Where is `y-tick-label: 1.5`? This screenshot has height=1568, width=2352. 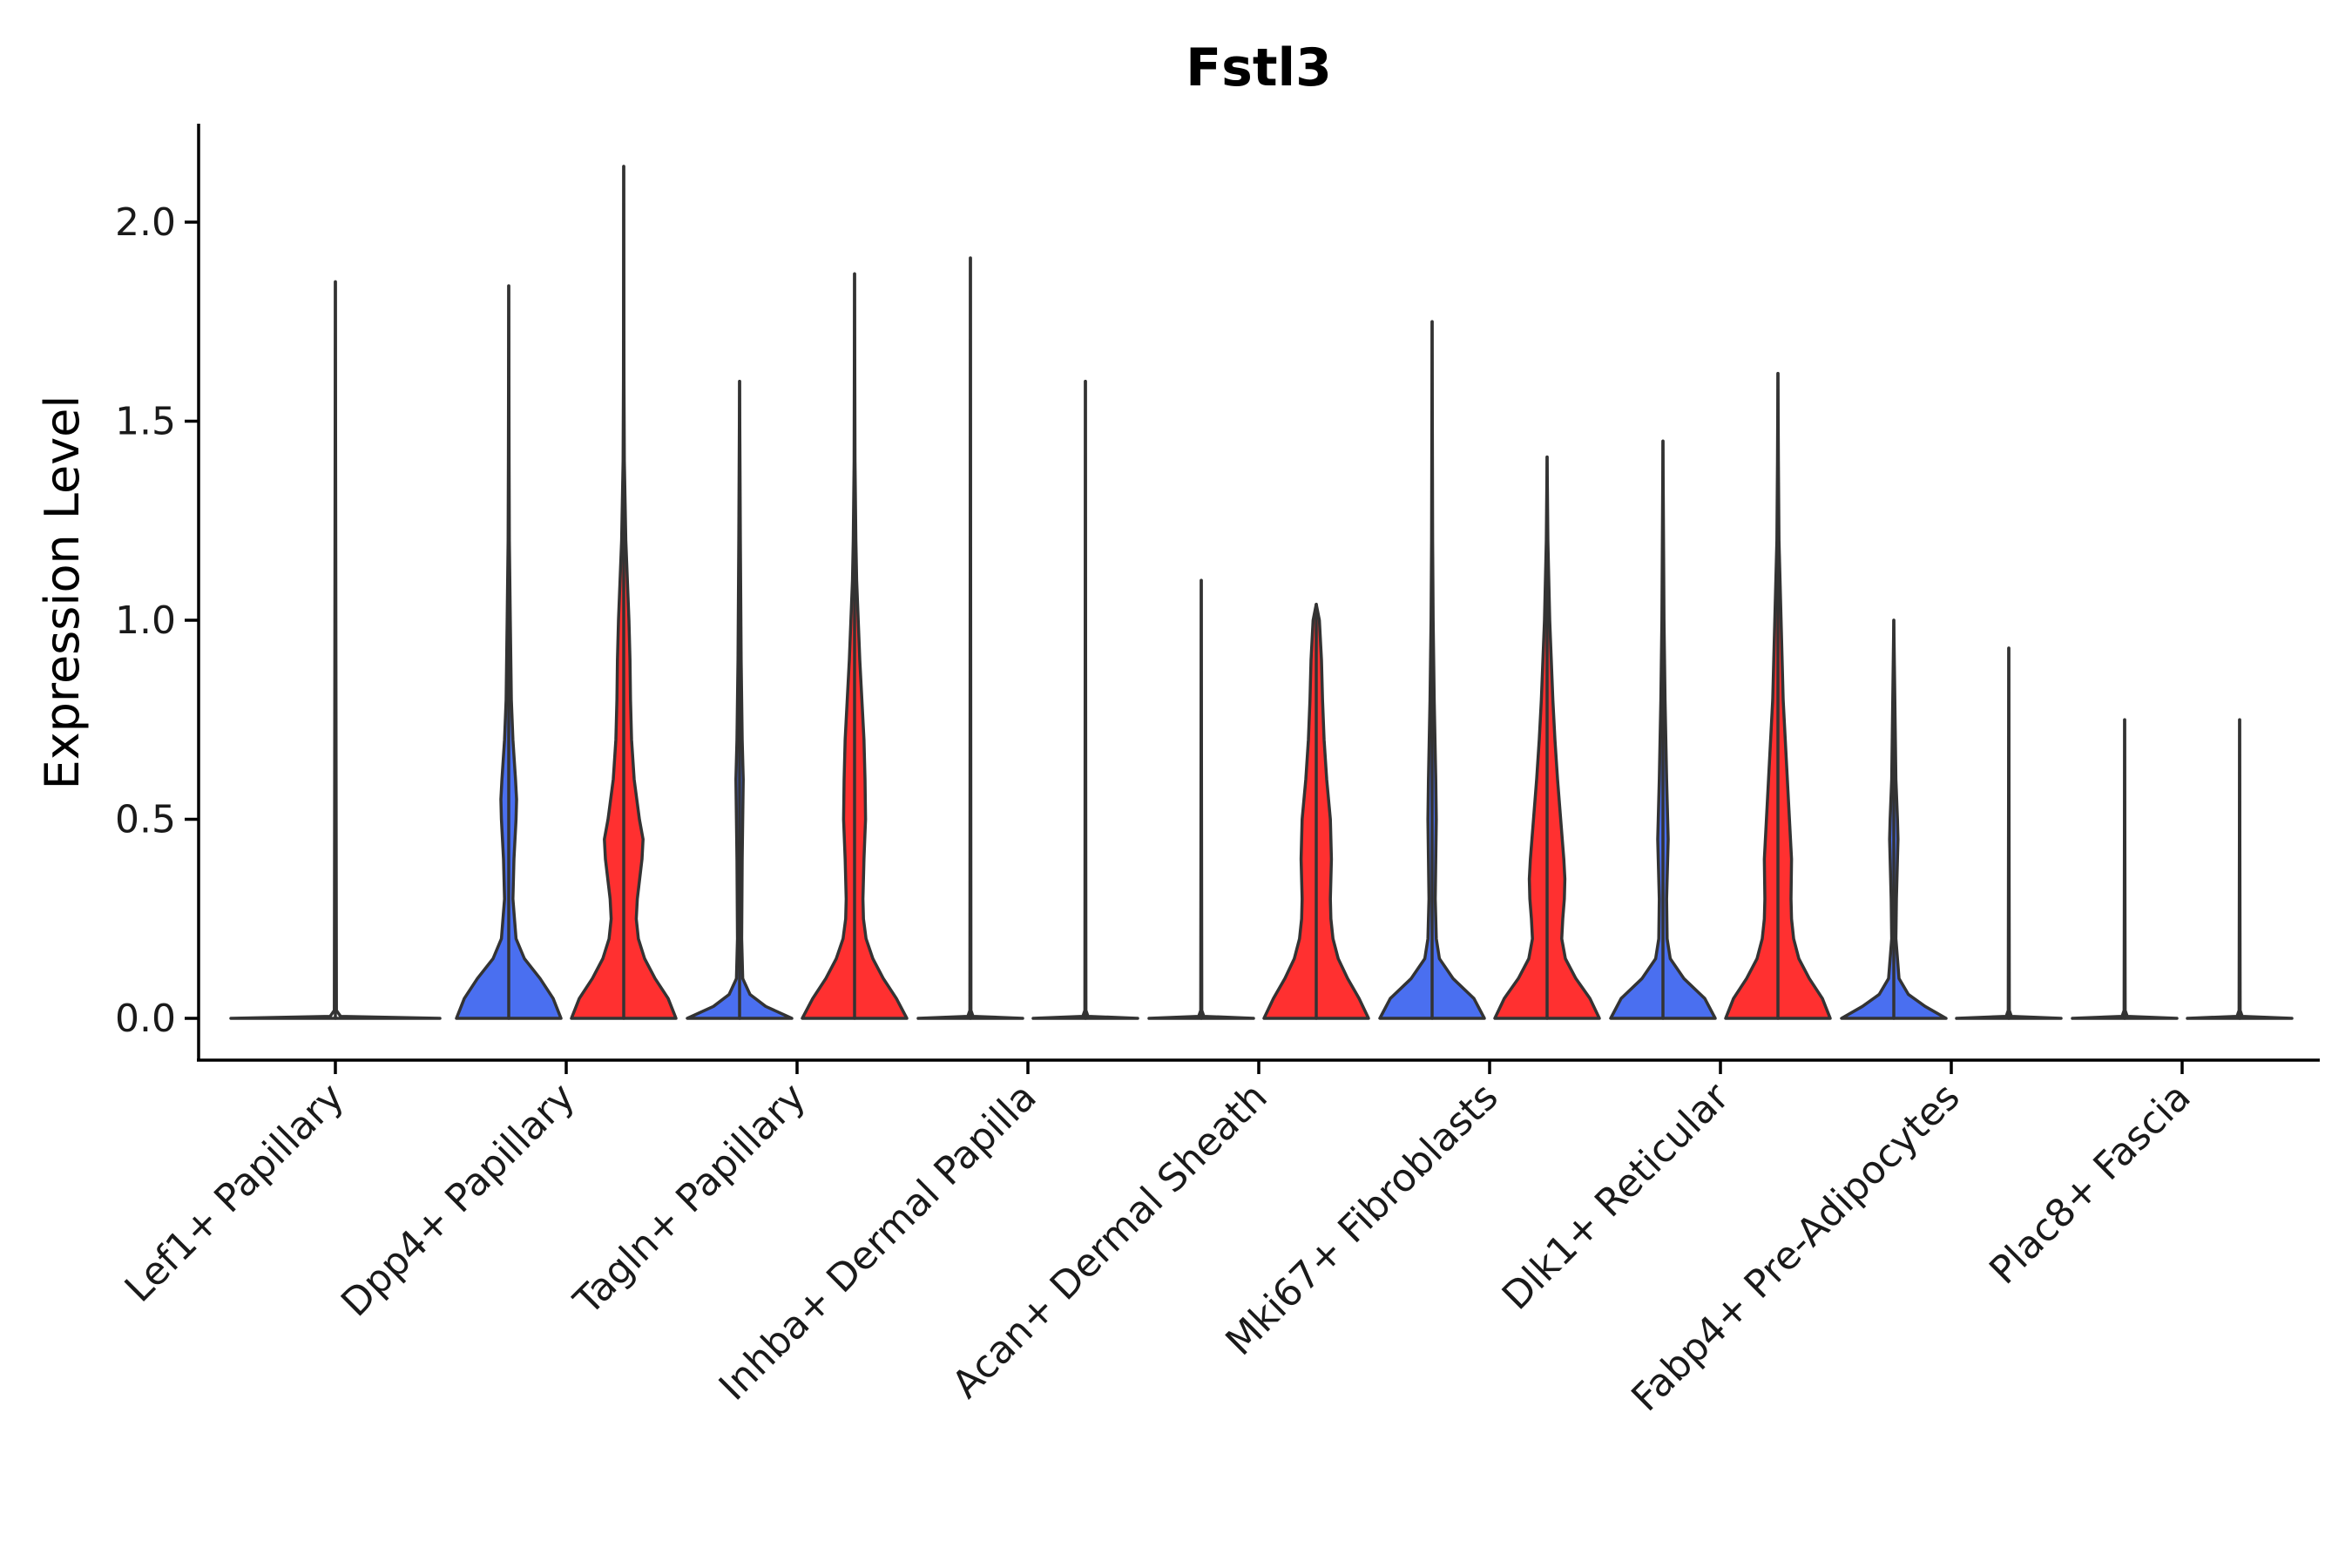 y-tick-label: 1.5 is located at coordinates (145, 422).